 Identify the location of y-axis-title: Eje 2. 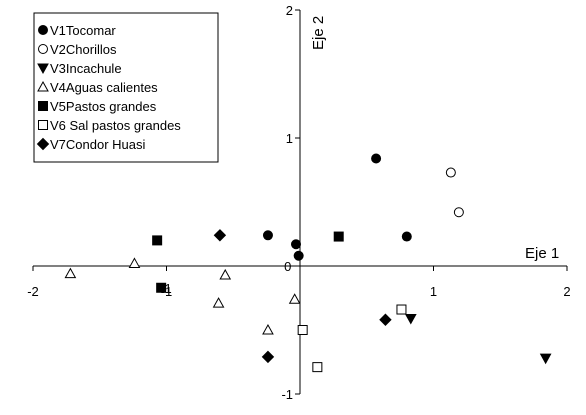
(318, 33).